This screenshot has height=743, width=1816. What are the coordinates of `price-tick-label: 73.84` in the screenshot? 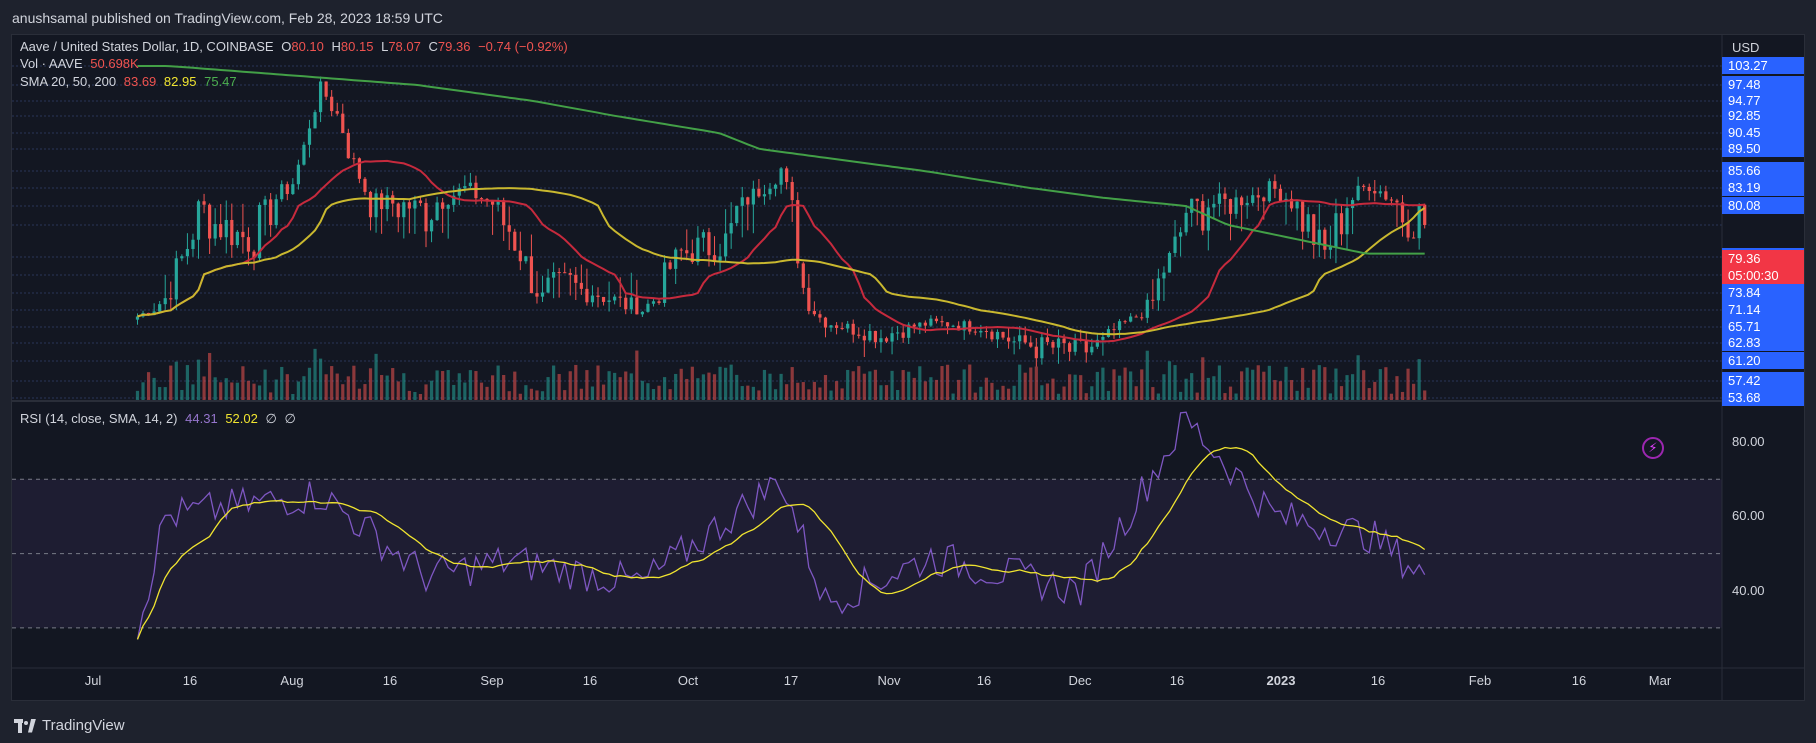 It's located at (1763, 292).